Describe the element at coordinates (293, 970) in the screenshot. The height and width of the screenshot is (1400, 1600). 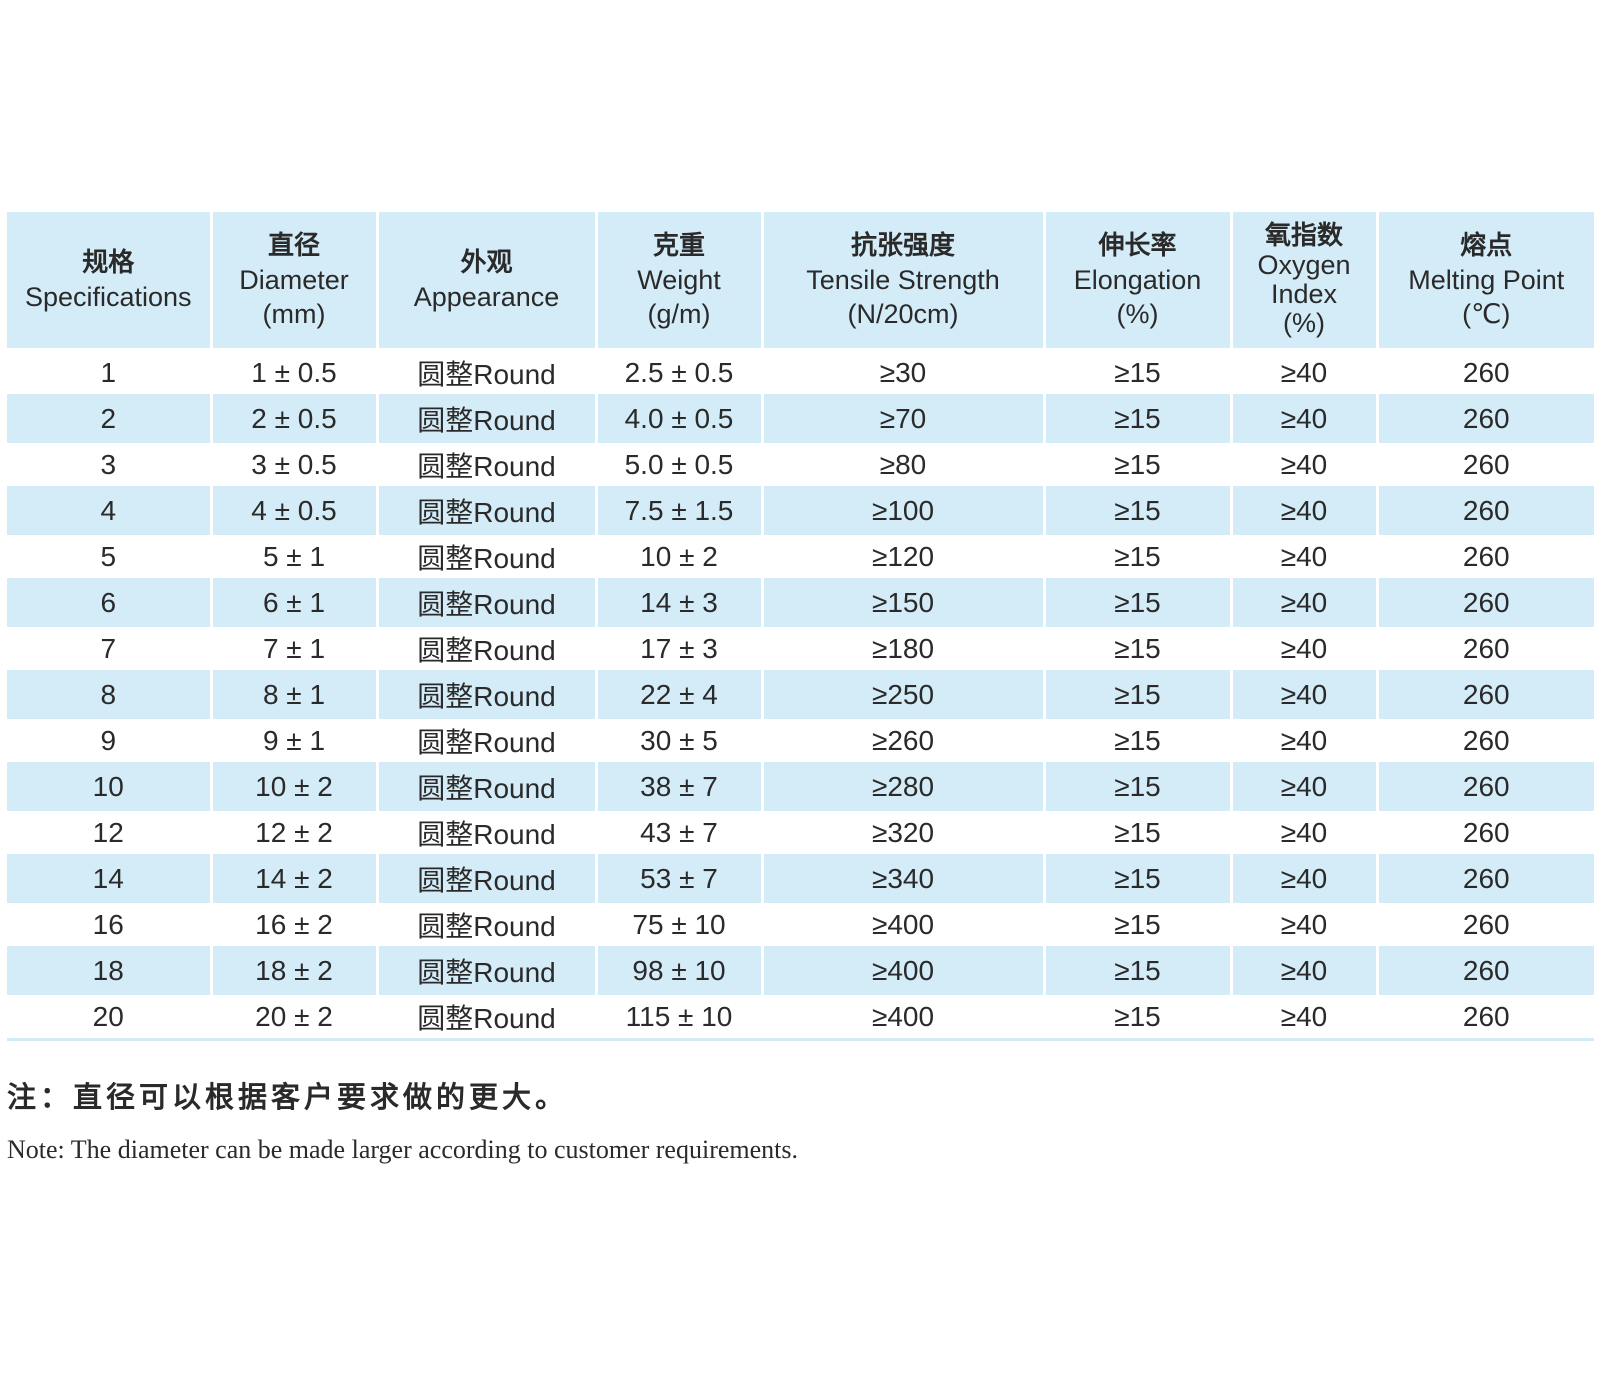
I see `cell-diameter: 18 ± 2` at that location.